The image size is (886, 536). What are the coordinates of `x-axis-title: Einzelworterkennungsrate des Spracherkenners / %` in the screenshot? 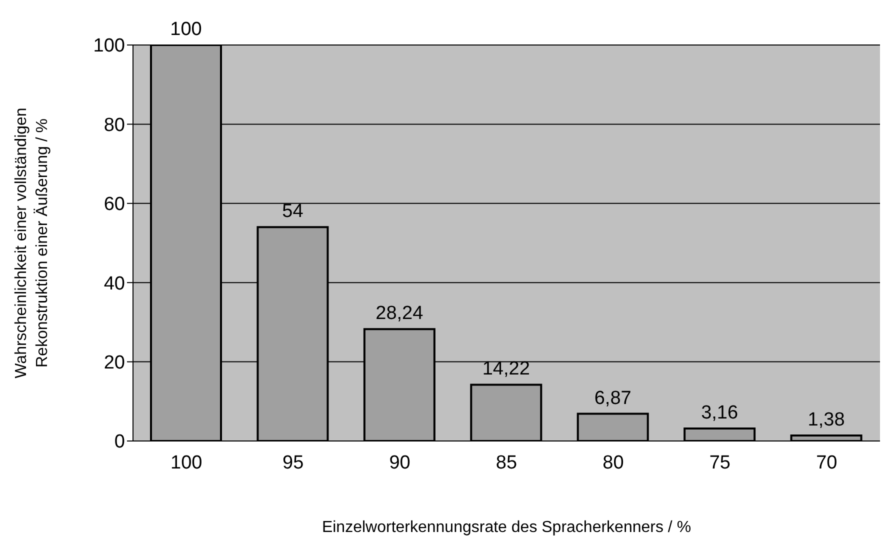 It's located at (507, 527).